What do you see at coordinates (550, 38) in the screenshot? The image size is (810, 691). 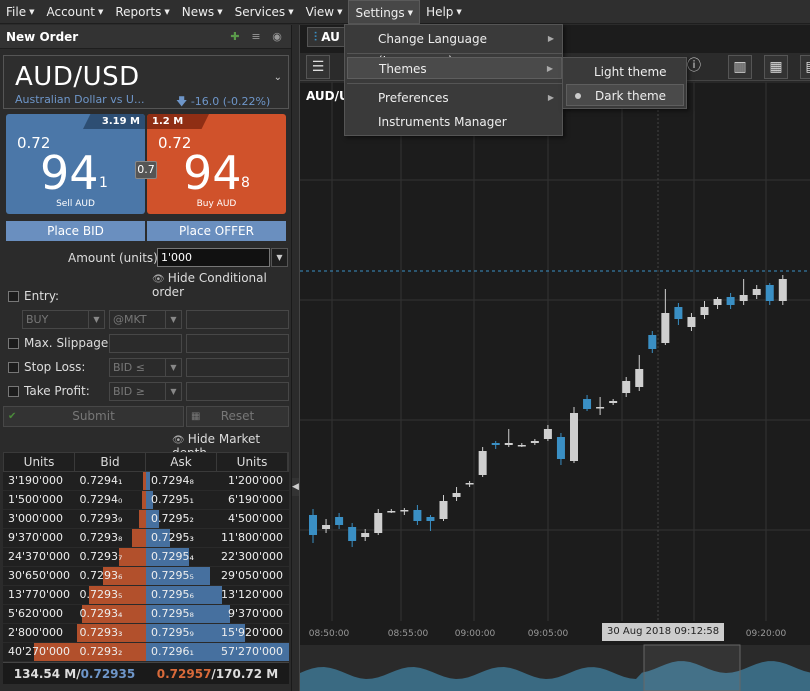 I see `chevron-right-icon: ▶` at bounding box center [550, 38].